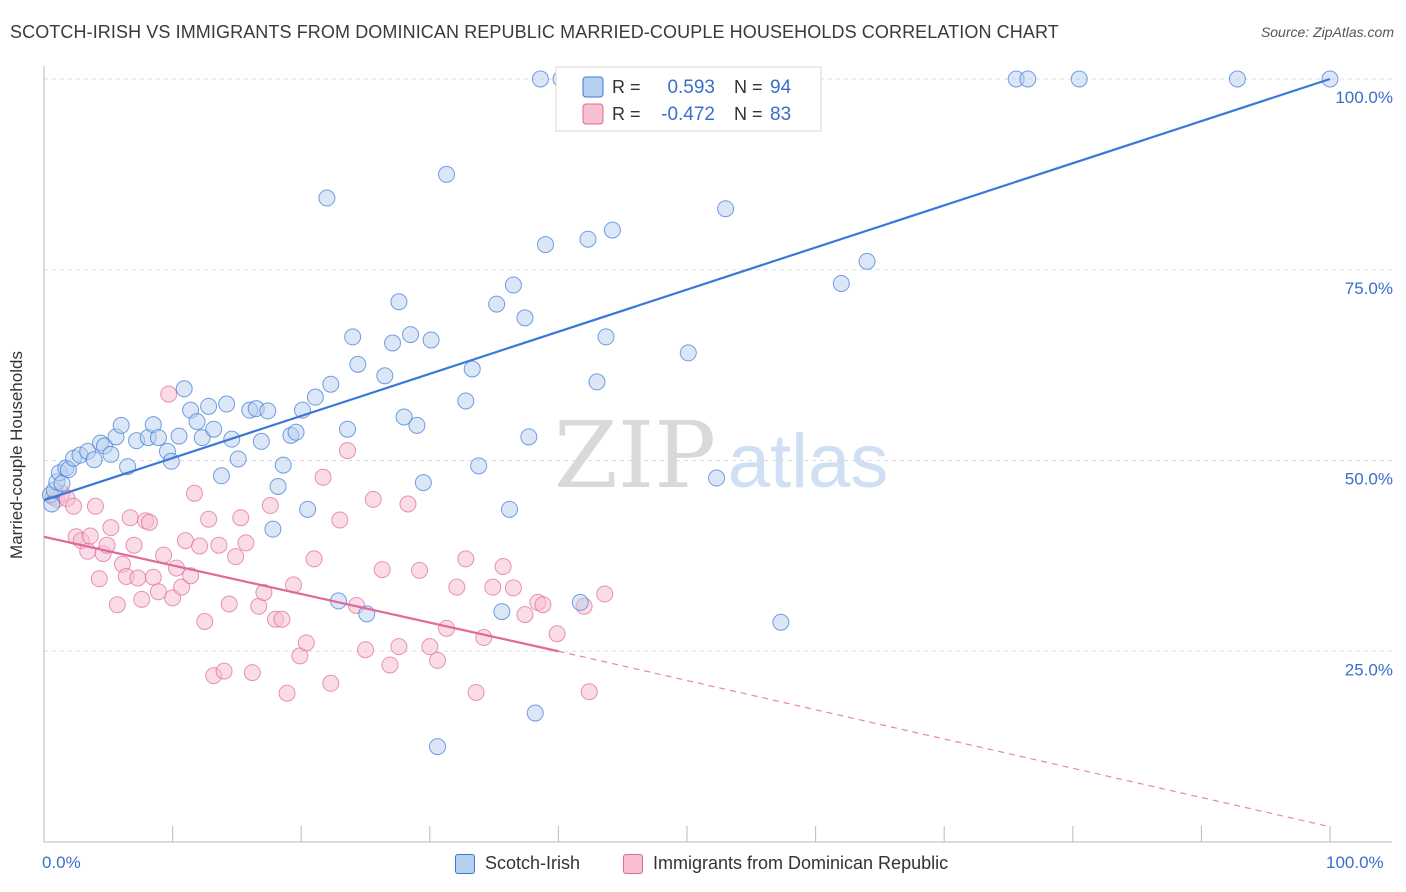 The image size is (1406, 892). What do you see at coordinates (465, 863) in the screenshot?
I see `legend-swatch-scotch-irish` at bounding box center [465, 863].